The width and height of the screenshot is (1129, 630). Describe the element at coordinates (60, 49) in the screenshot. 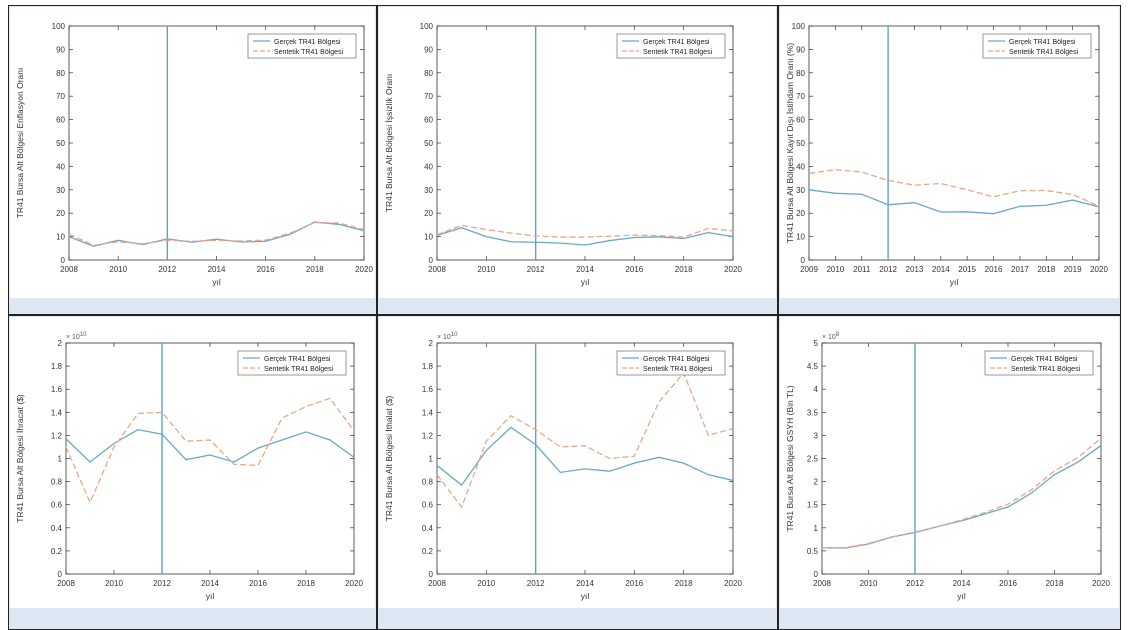

I see `chart-0-ytick-label: 90` at that location.